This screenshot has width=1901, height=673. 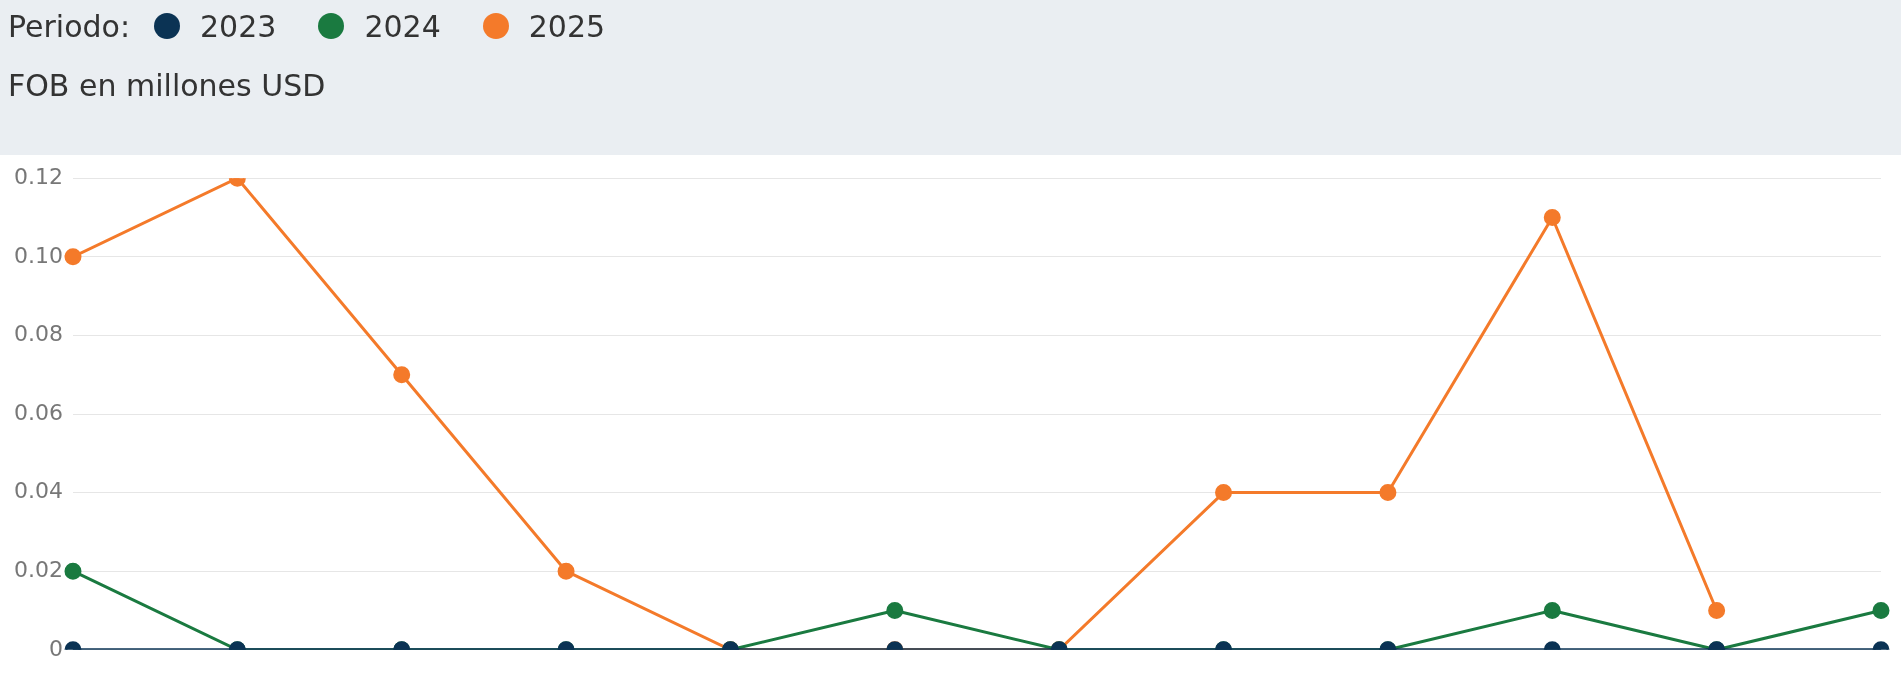 I want to click on y-tick-label: 0.02, so click(x=38, y=569).